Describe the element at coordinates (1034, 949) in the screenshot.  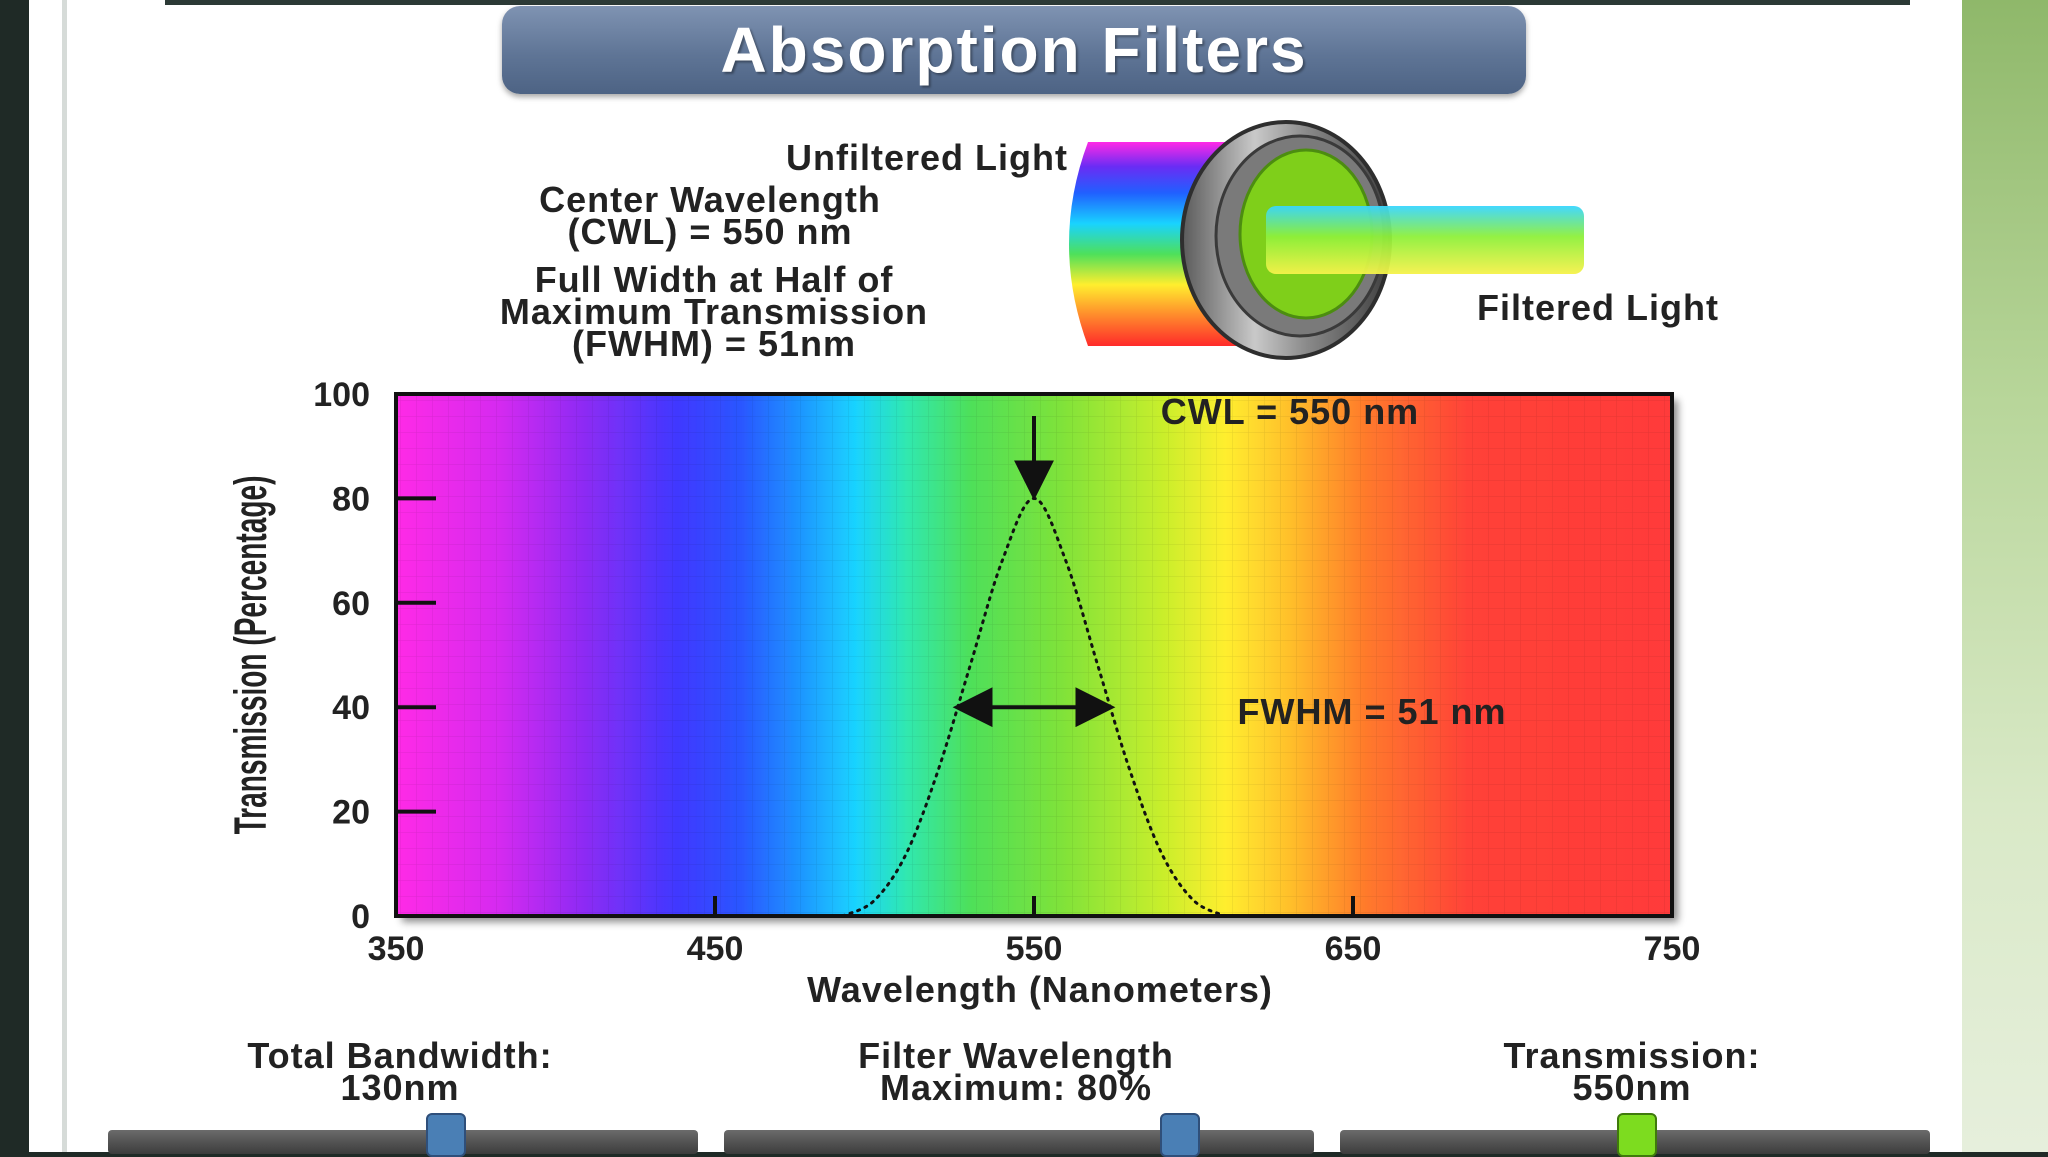
I see `x-tick-label: 550` at that location.